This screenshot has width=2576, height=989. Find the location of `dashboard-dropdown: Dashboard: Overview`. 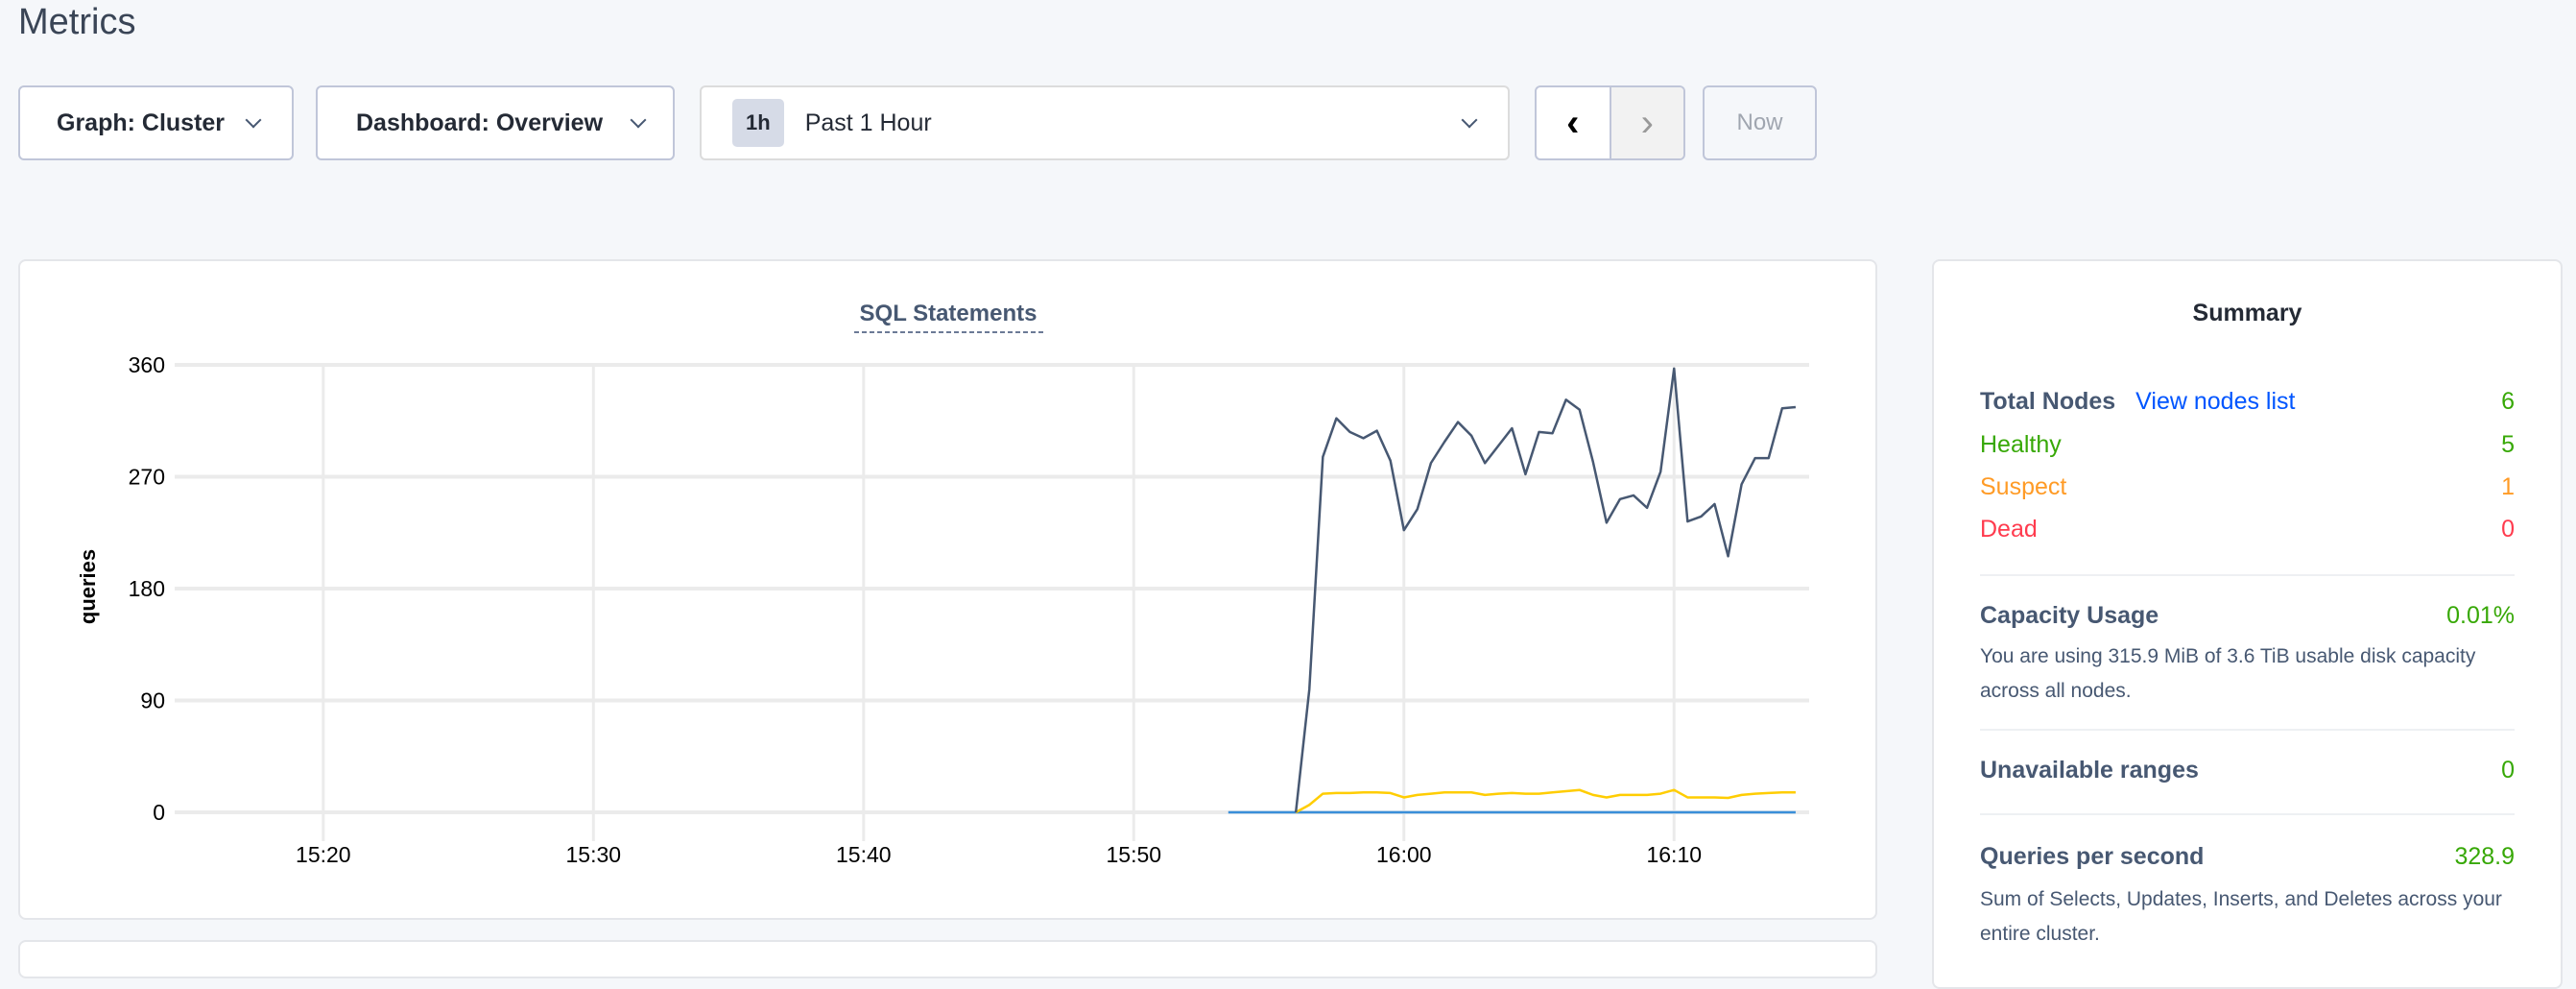

dashboard-dropdown: Dashboard: Overview is located at coordinates (496, 122).